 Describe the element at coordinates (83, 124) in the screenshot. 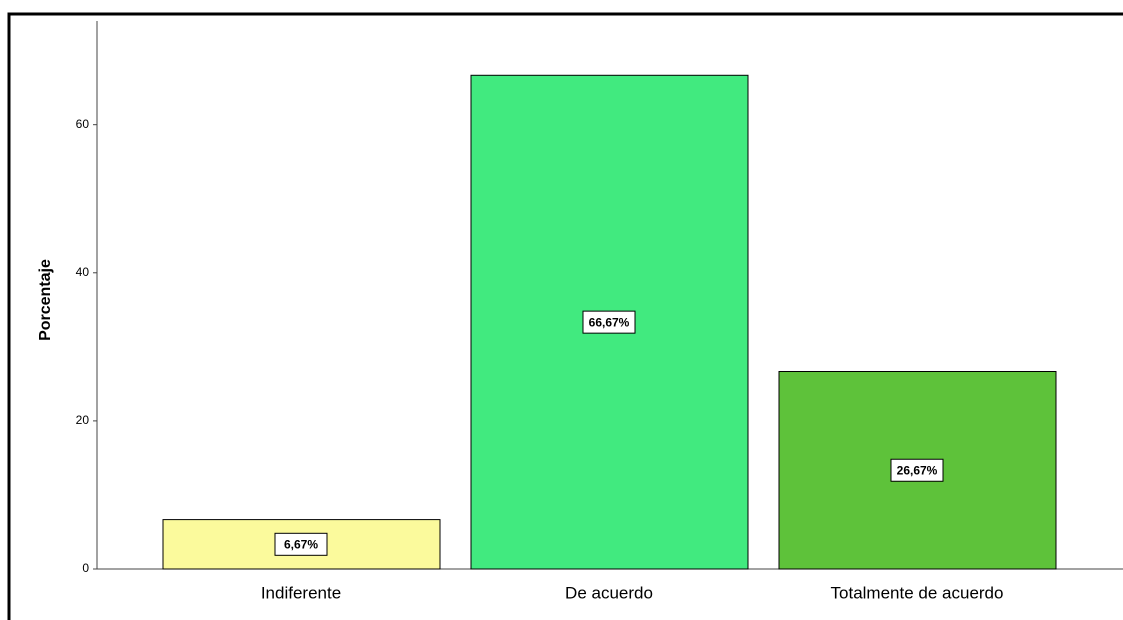

I see `y-tick-label: 60` at that location.